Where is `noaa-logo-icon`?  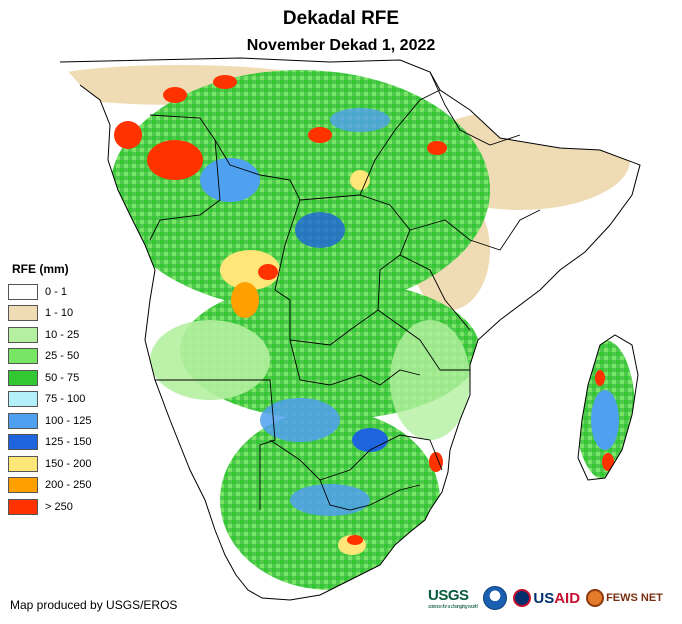 noaa-logo-icon is located at coordinates (495, 598).